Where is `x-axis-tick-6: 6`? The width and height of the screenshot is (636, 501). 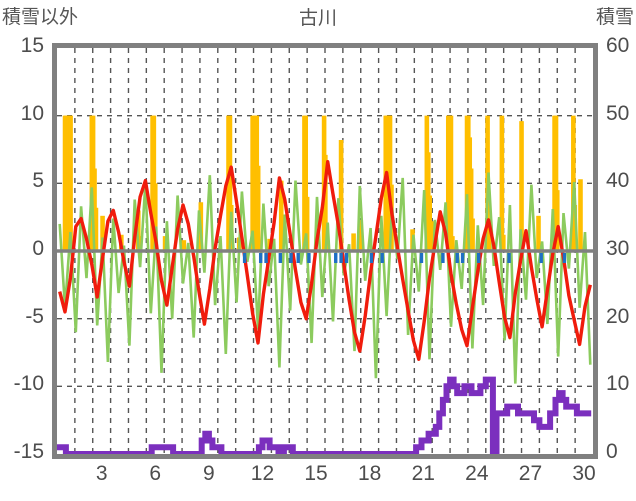 x-axis-tick-6: 6 is located at coordinates (155, 473).